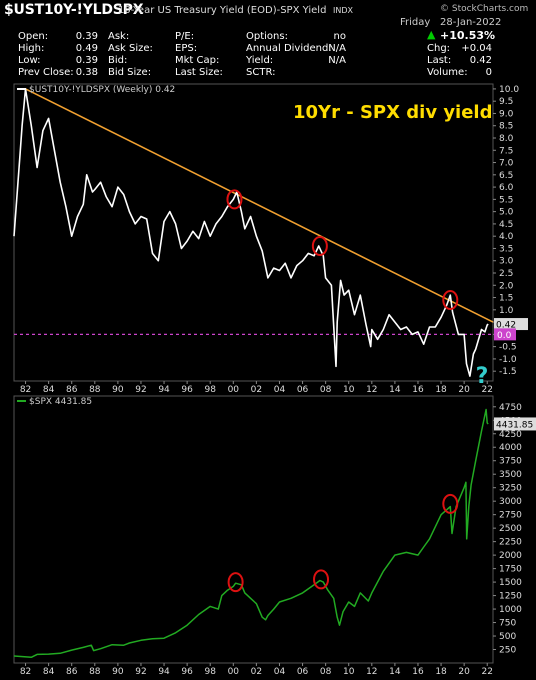 This screenshot has width=536, height=680. I want to click on y-tick-label: 3750, so click(510, 462).